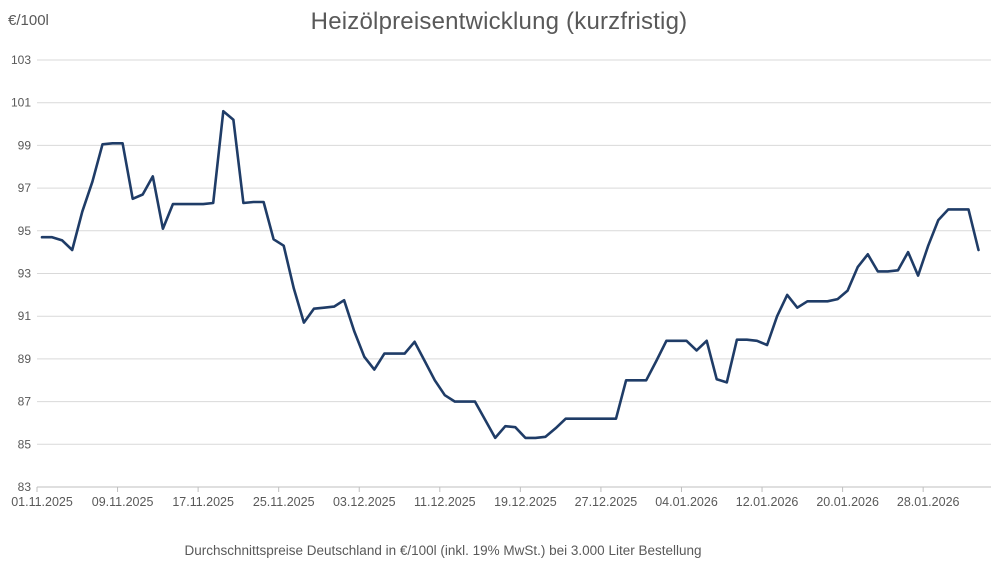 This screenshot has width=998, height=577. Describe the element at coordinates (928, 502) in the screenshot. I see `x-tick-label: 28.01.2026` at that location.